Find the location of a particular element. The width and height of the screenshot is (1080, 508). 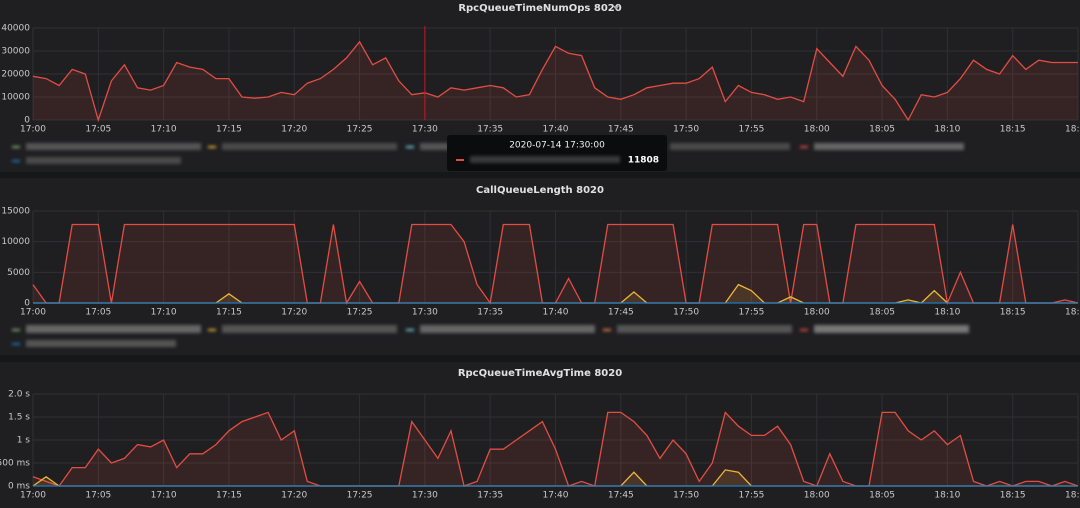

tooltip-swatch is located at coordinates (460, 160).